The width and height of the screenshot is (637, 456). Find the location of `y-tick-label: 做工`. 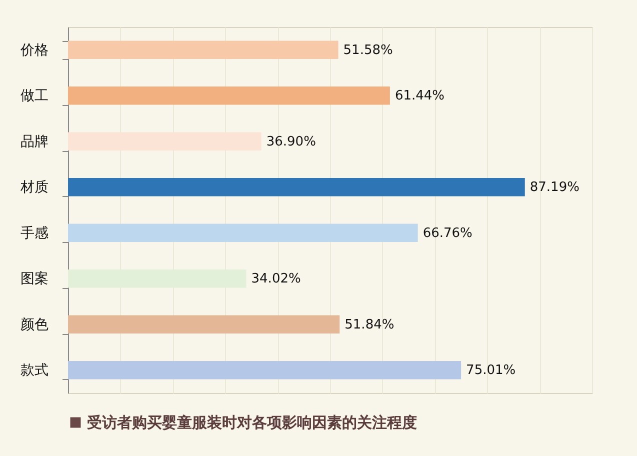

y-tick-label: 做工 is located at coordinates (34, 96).